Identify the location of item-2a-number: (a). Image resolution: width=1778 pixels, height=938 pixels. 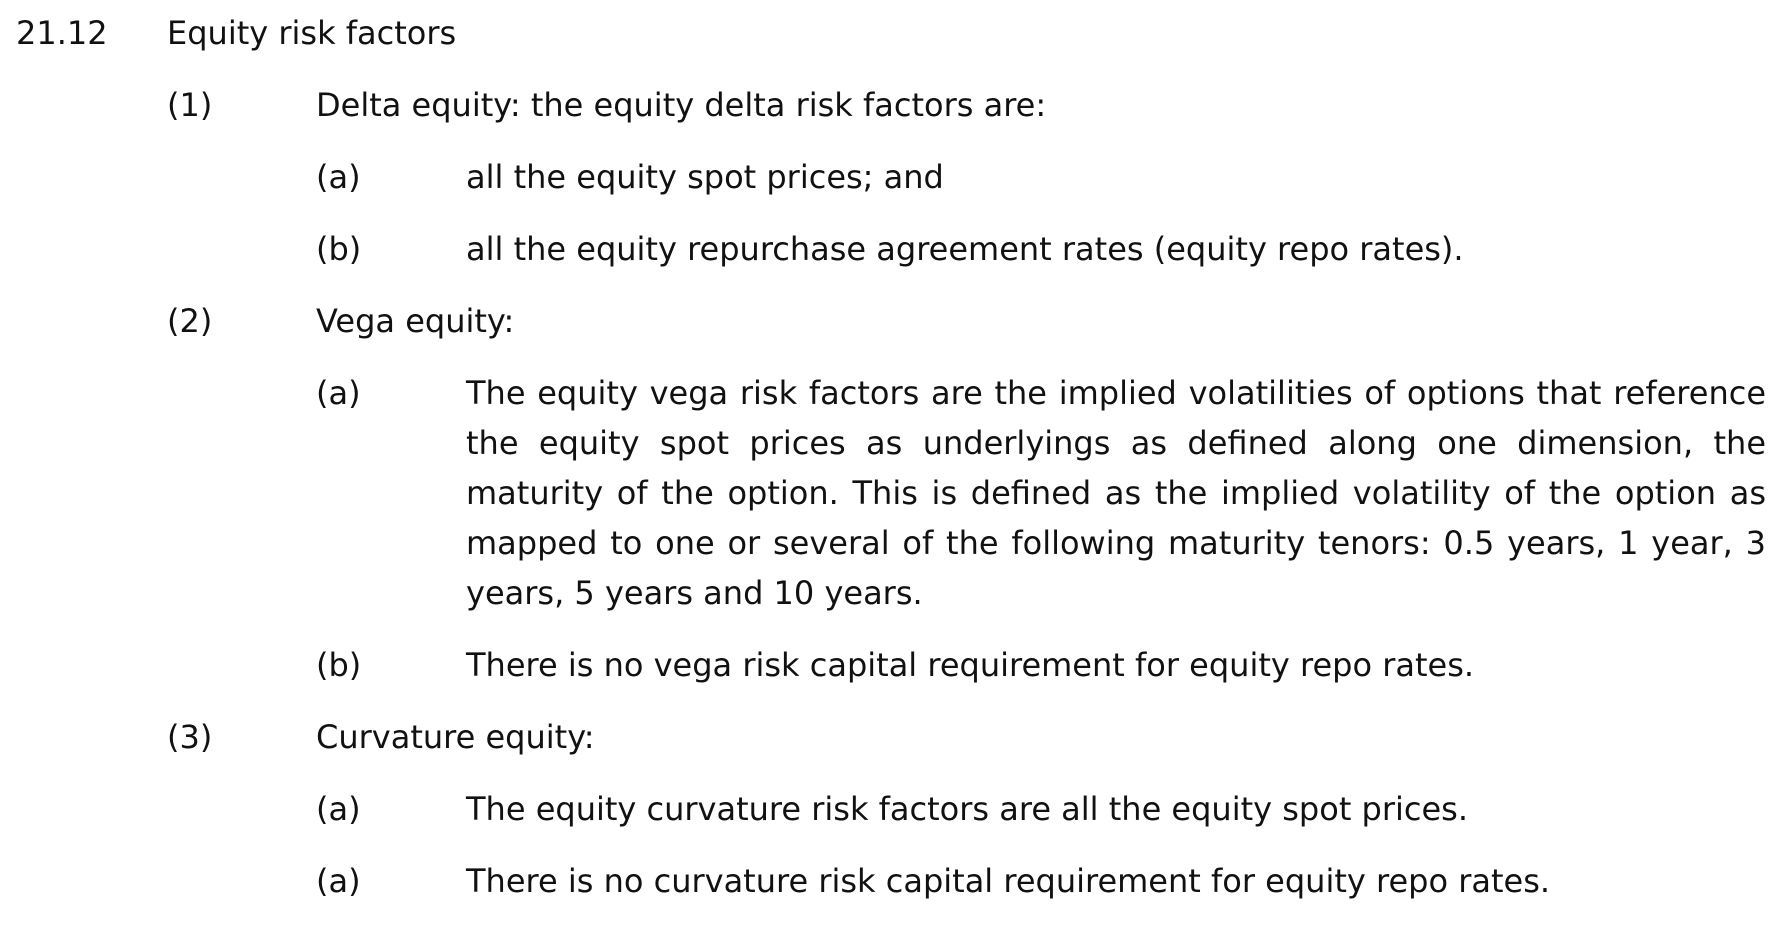
(338, 393).